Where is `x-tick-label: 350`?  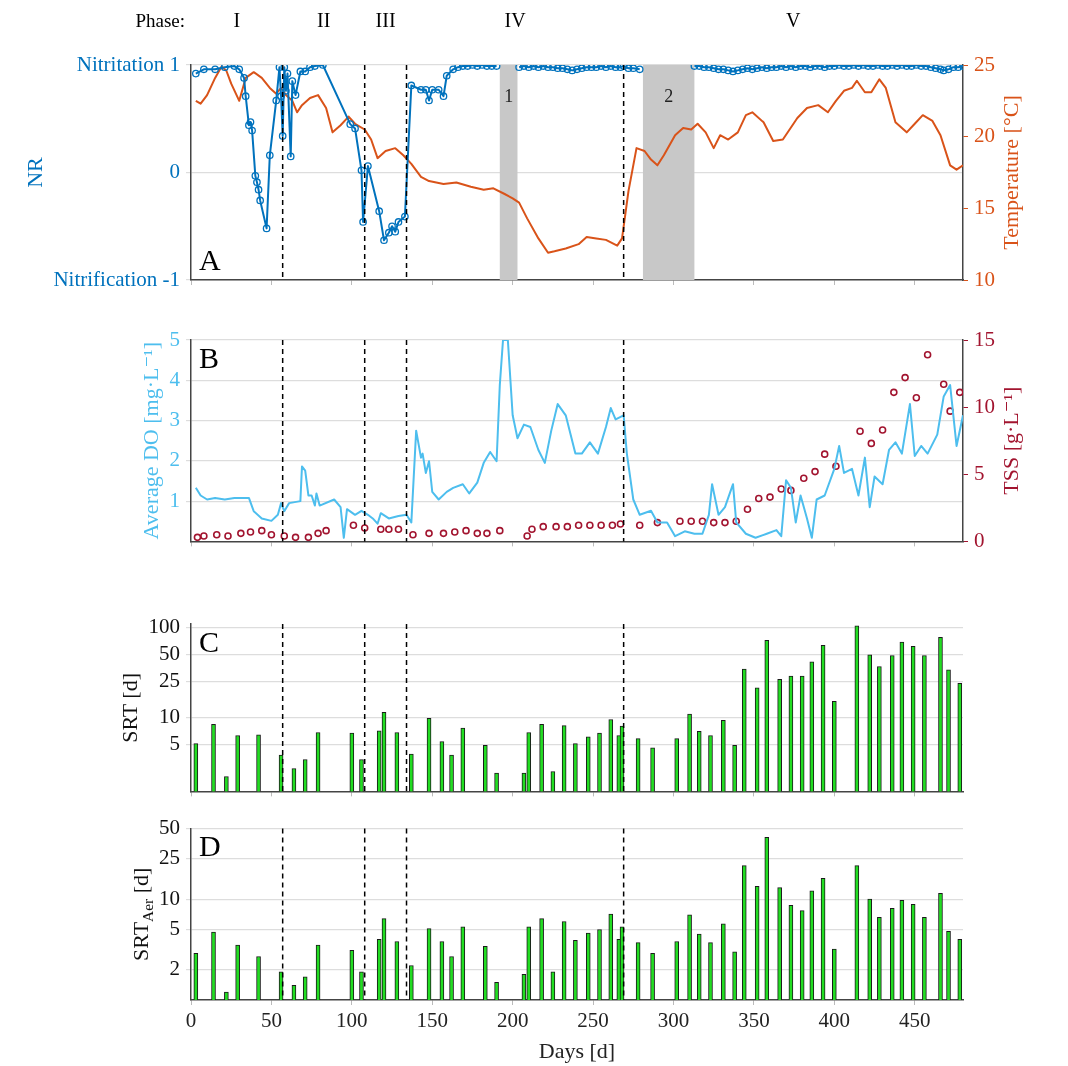
x-tick-label: 350 is located at coordinates (754, 1020).